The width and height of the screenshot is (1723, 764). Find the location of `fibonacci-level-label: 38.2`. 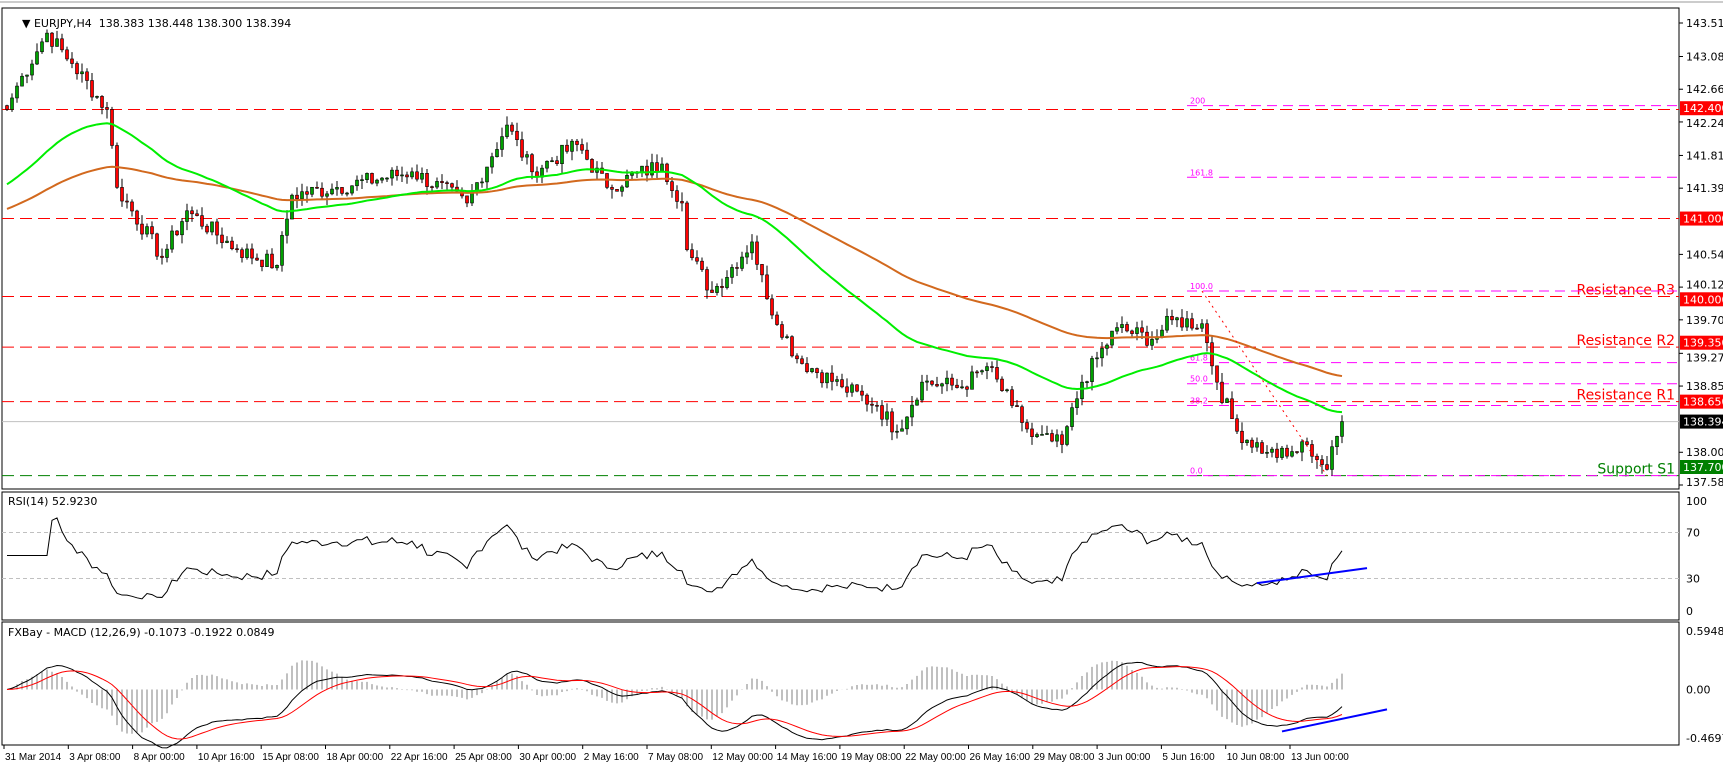

fibonacci-level-label: 38.2 is located at coordinates (1199, 401).